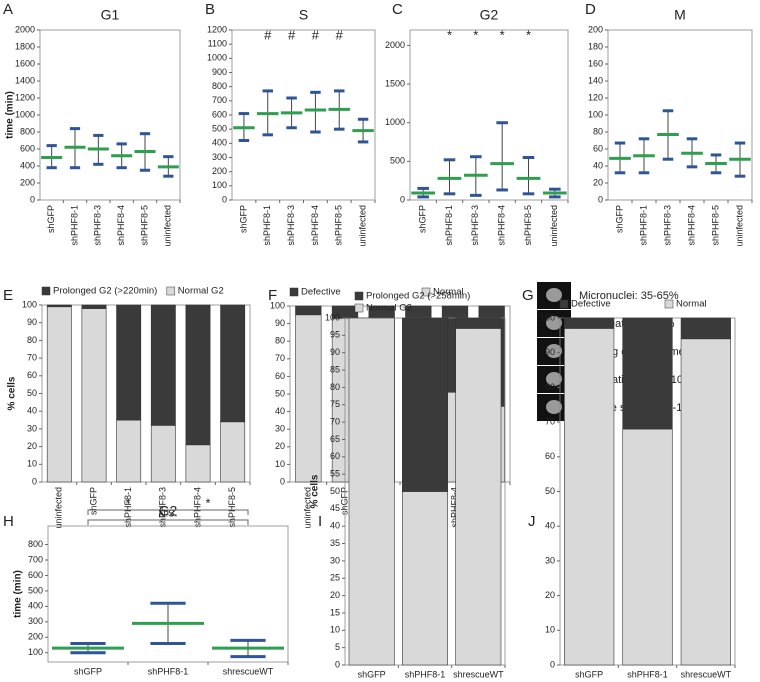 This screenshot has height=682, width=760. Describe the element at coordinates (27, 165) in the screenshot. I see `y-tick-label: 400` at that location.